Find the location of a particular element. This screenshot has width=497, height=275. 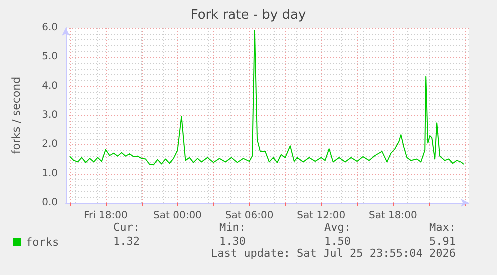

x-tick-label: Sat 12:00 is located at coordinates (321, 216).